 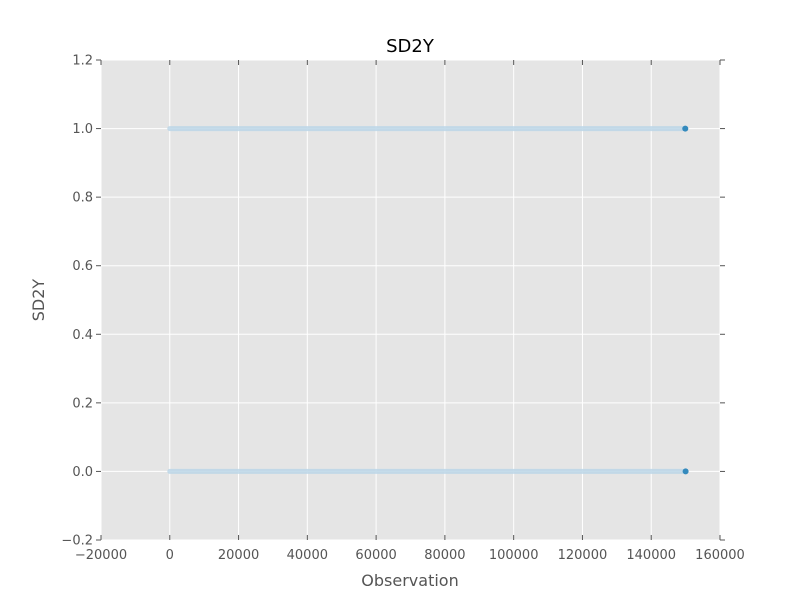 What do you see at coordinates (685, 300) in the screenshot?
I see `data-points` at bounding box center [685, 300].